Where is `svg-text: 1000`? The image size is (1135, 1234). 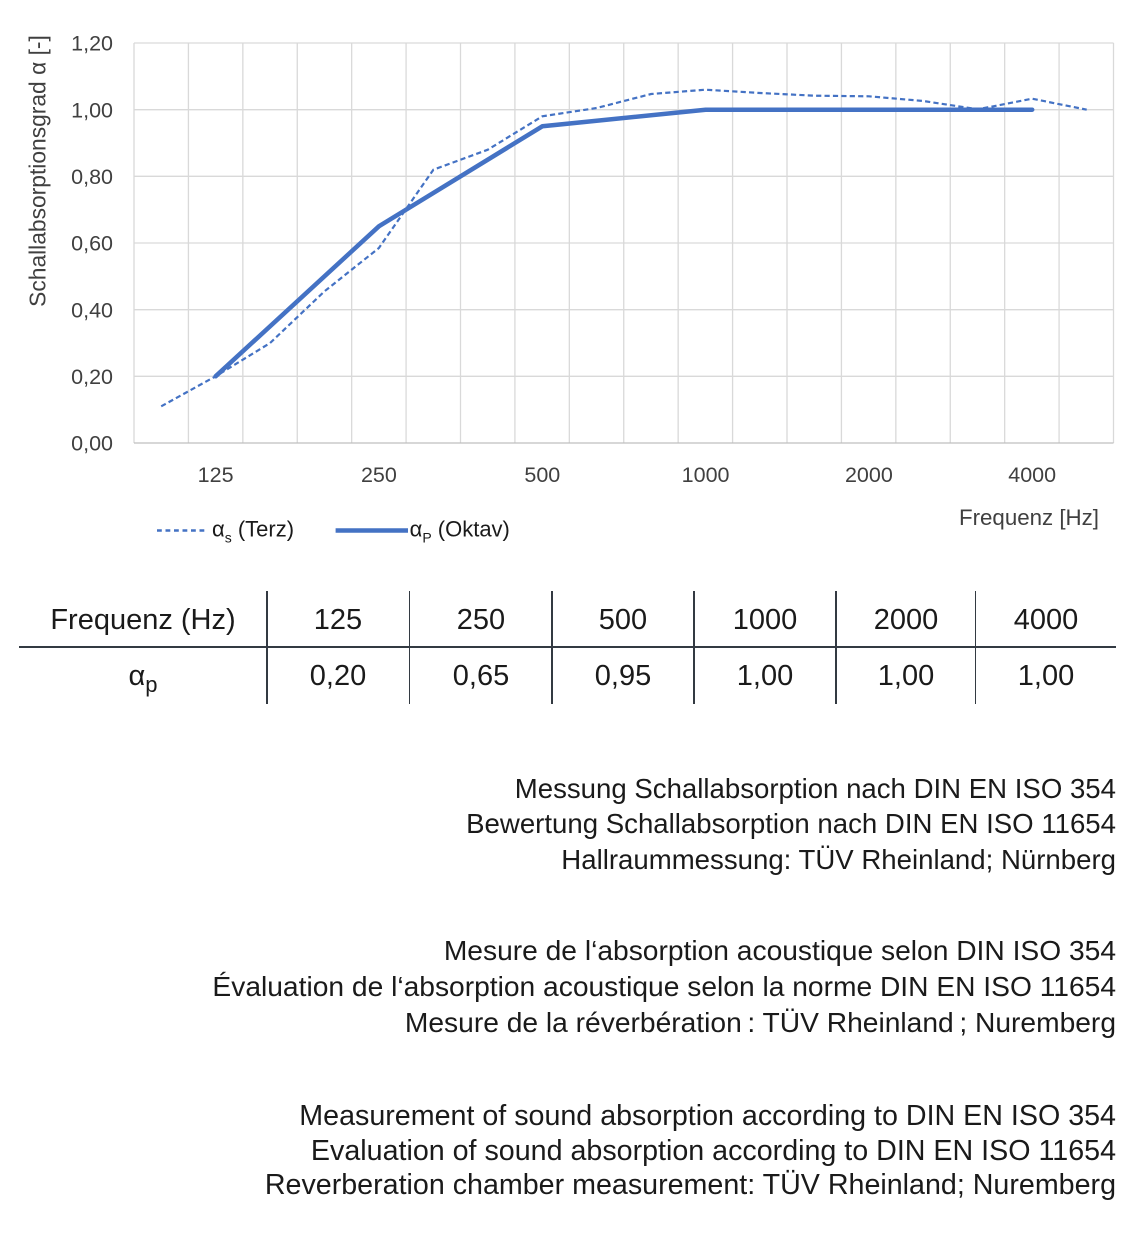 svg-text: 1000 is located at coordinates (706, 475).